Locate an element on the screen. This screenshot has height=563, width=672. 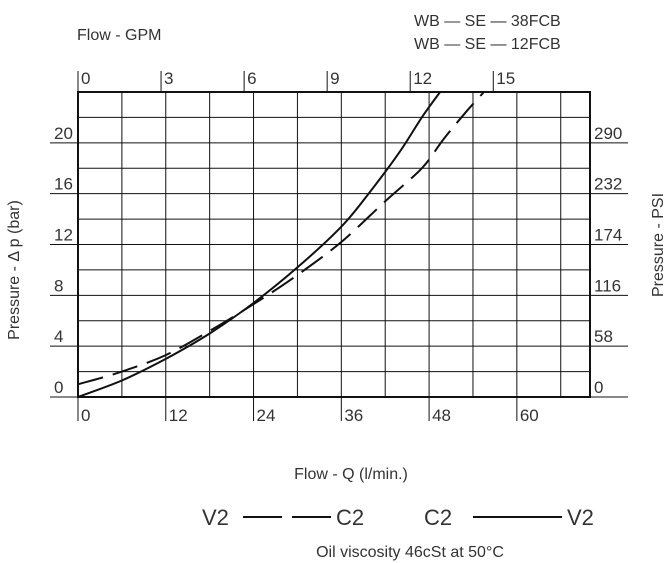
top-tick-label: 0 is located at coordinates (85, 78).